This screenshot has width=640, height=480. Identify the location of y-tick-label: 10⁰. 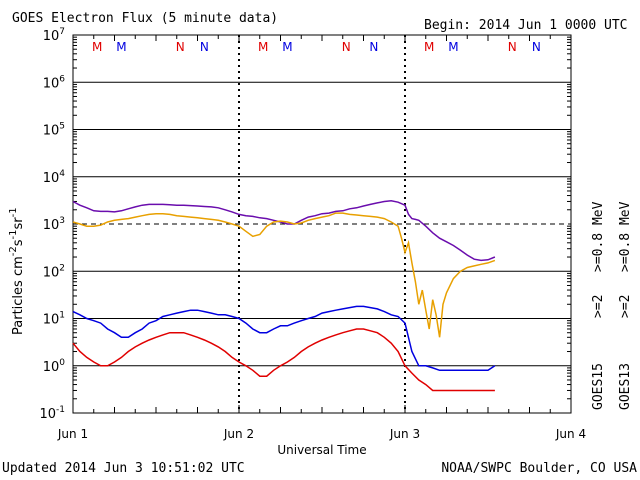
(54, 366).